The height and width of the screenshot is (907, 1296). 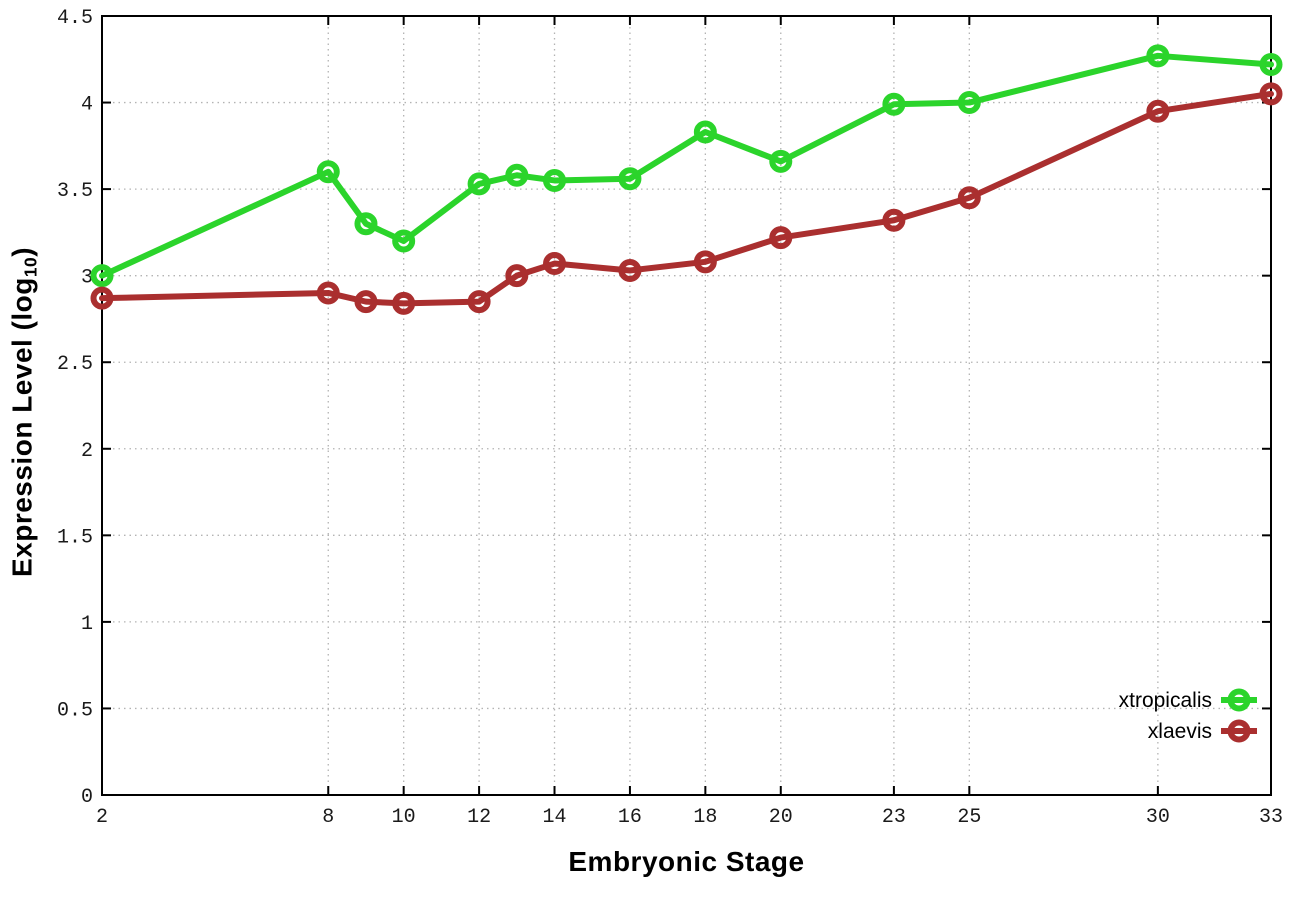 What do you see at coordinates (686, 861) in the screenshot?
I see `x-axis-title: Embryonic Stage` at bounding box center [686, 861].